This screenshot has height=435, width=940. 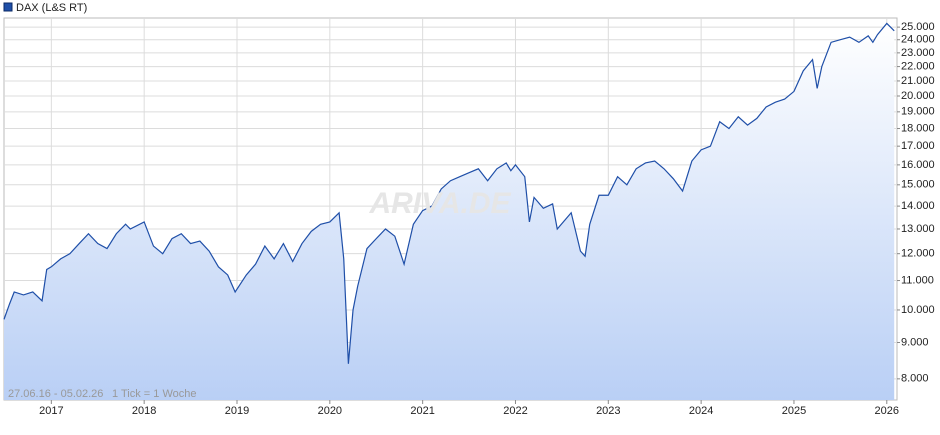 What do you see at coordinates (439, 203) in the screenshot?
I see `watermark: ARIVA.DE` at bounding box center [439, 203].